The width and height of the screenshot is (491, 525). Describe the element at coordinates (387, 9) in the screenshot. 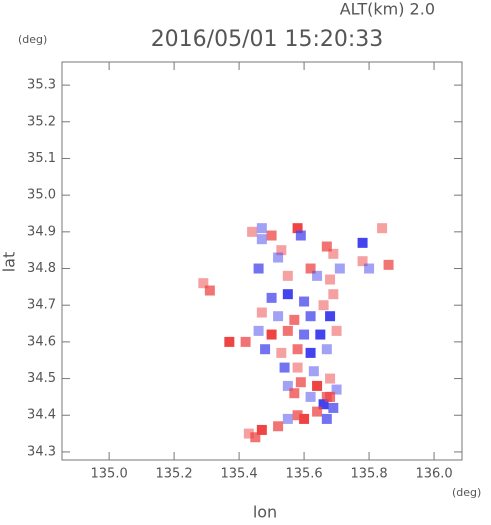

I see `annotation: ALT(km) 2.0` at that location.